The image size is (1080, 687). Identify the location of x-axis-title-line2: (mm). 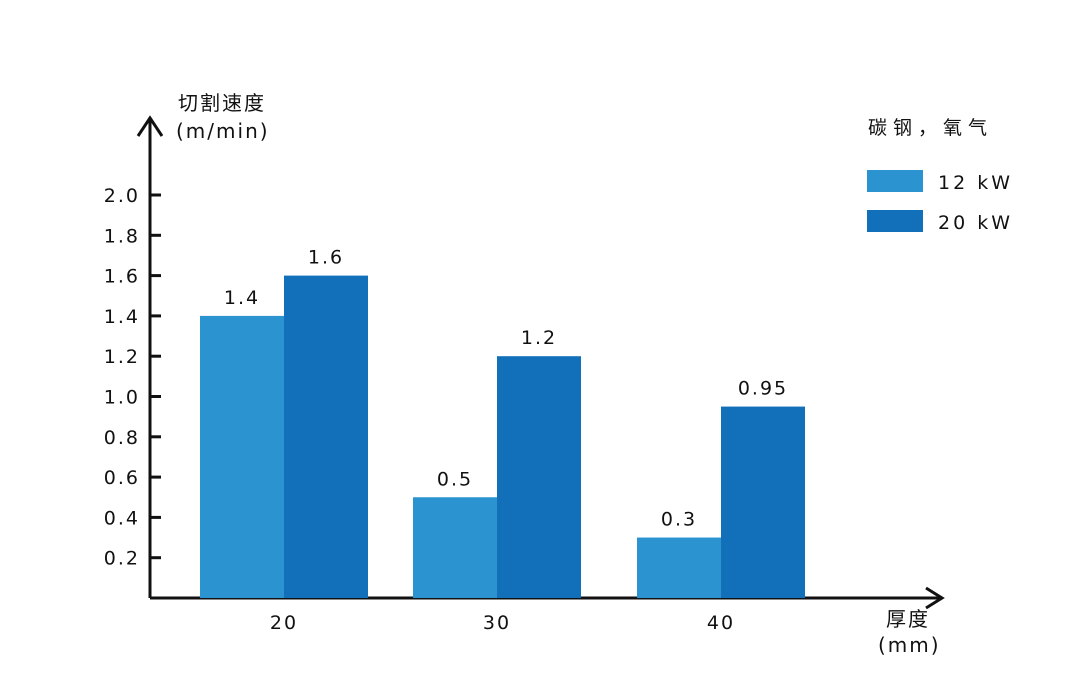
(909, 645).